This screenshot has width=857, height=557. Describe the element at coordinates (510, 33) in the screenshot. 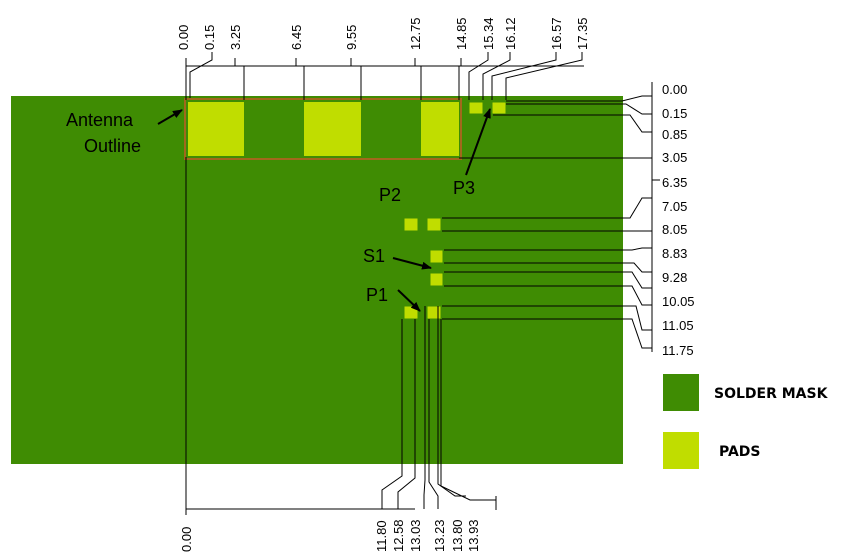

I see `top-dim-label: 16.12` at that location.